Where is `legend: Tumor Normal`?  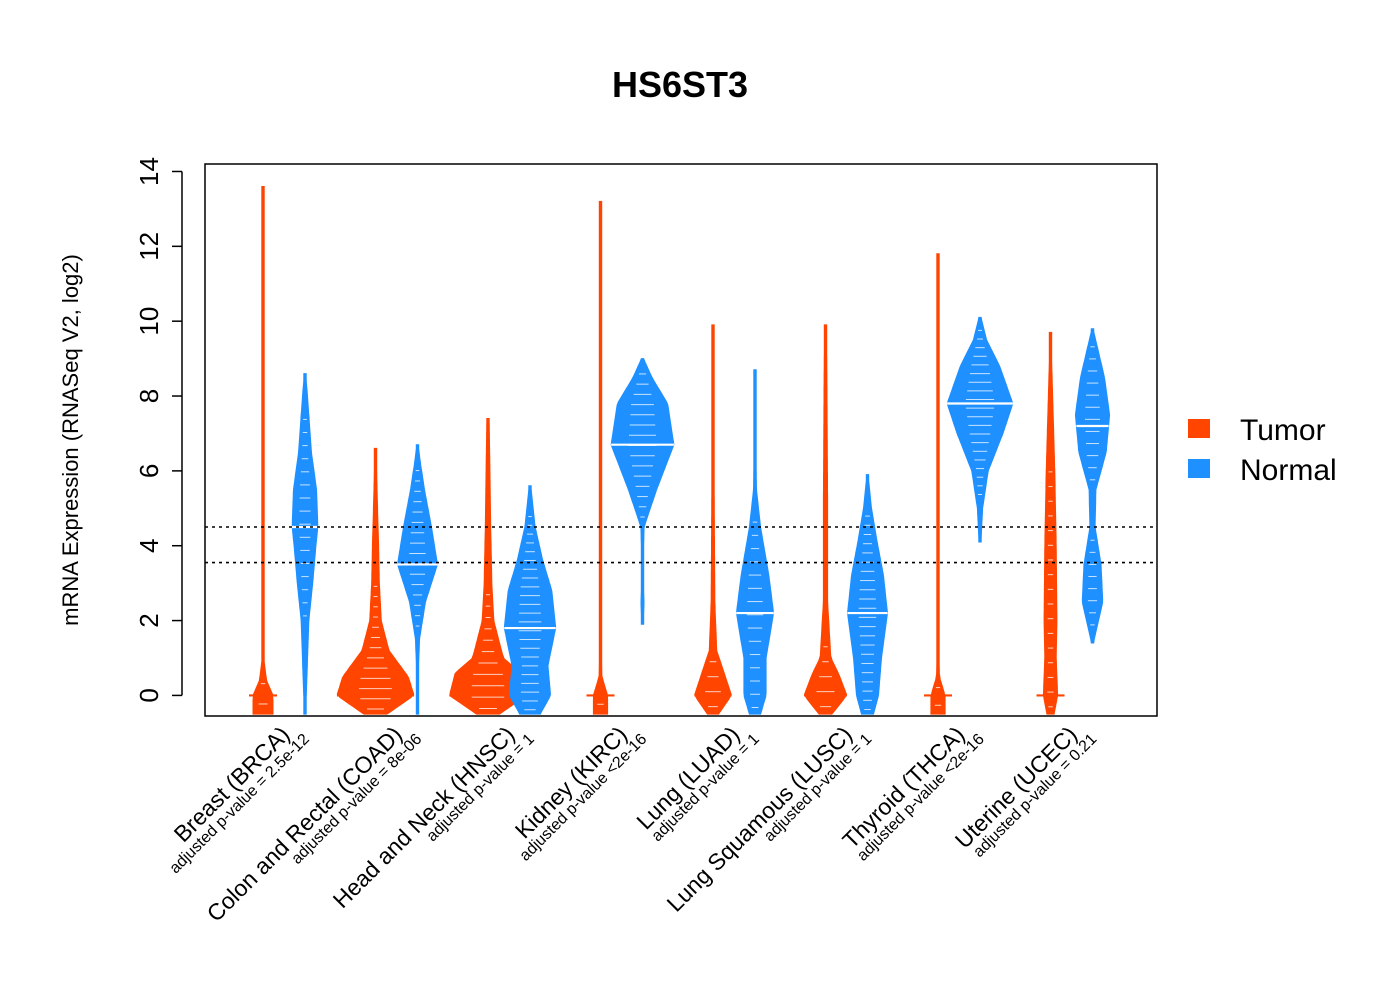 legend: Tumor Normal is located at coordinates (1262, 450).